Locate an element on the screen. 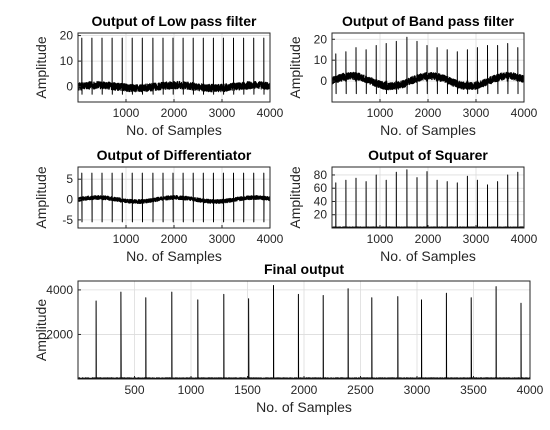  y-tick-label: -5 is located at coordinates (67, 220).